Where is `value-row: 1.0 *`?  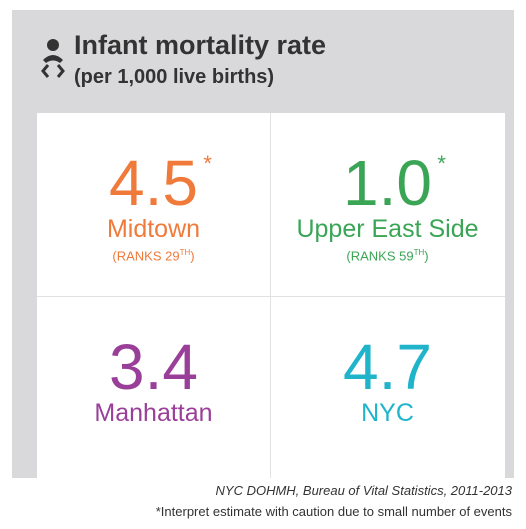
value-row: 1.0 * is located at coordinates (387, 183).